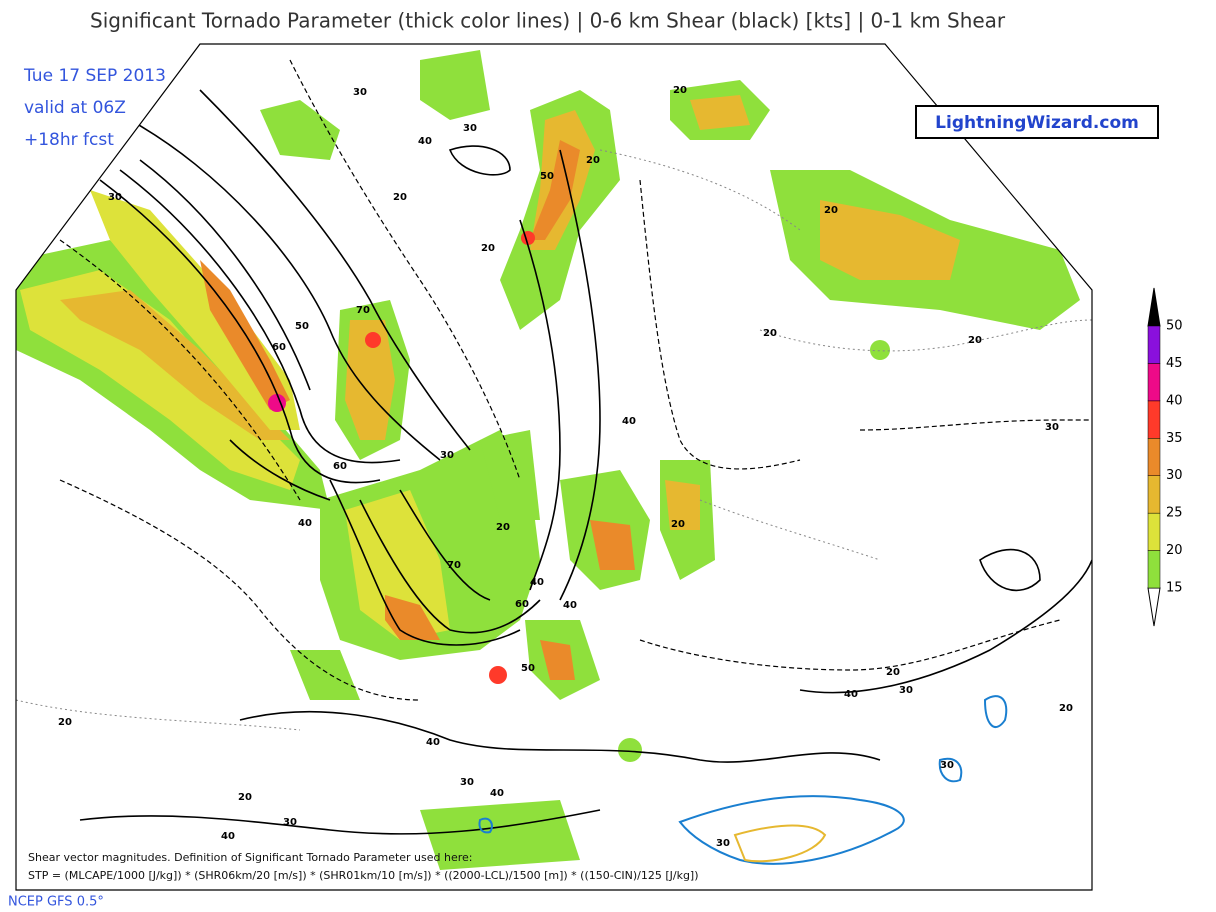 The height and width of the screenshot is (912, 1216). Describe the element at coordinates (94, 76) in the screenshot. I see `date: Tue 17 SEP 2013` at that location.